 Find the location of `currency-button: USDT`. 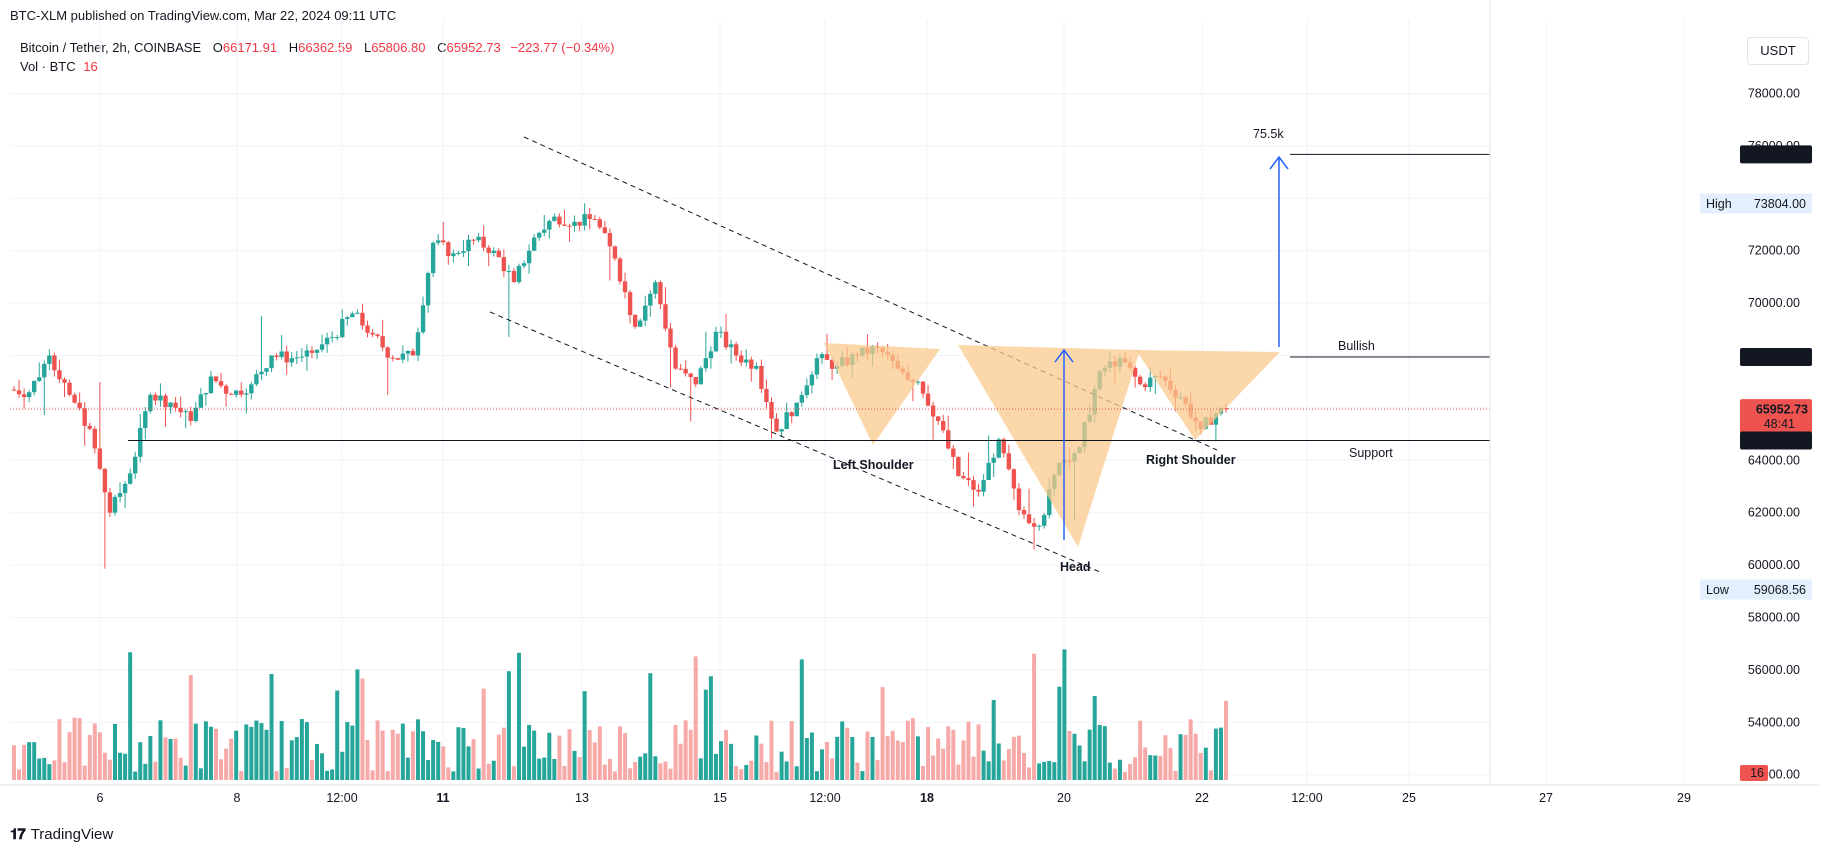

currency-button: USDT is located at coordinates (1778, 51).